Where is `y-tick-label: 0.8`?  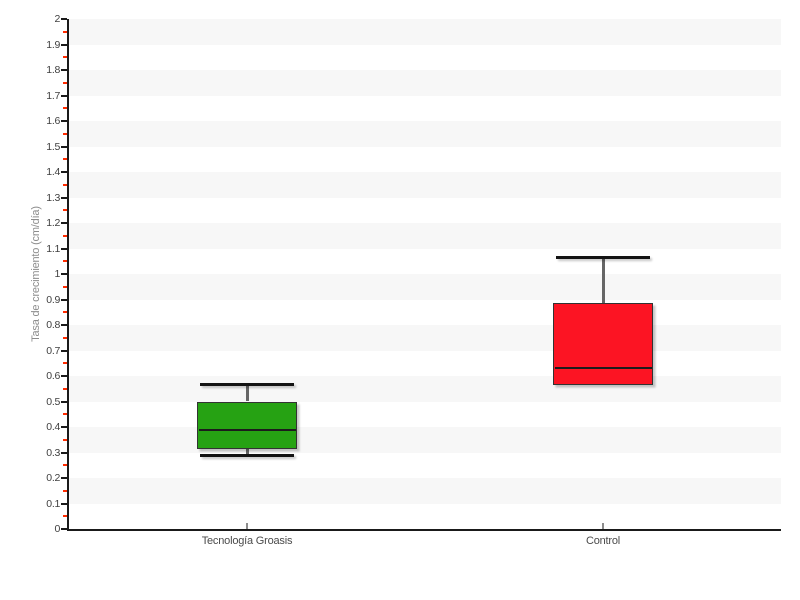
y-tick-label: 0.8 is located at coordinates (53, 325).